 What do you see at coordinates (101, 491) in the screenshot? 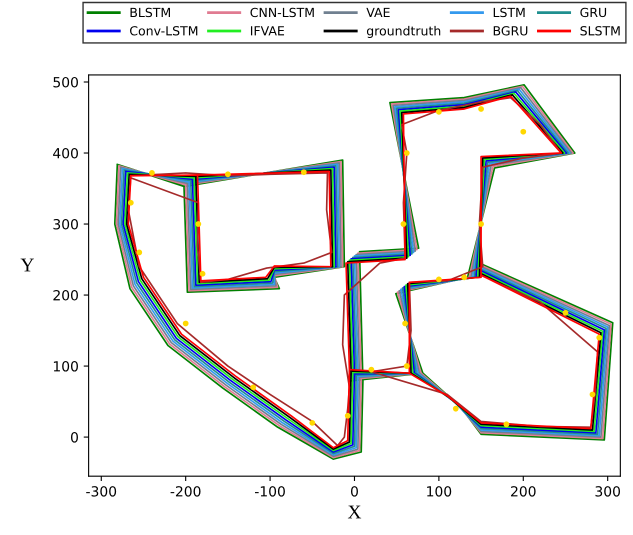
I see `x-tick-label: -300` at bounding box center [101, 491].